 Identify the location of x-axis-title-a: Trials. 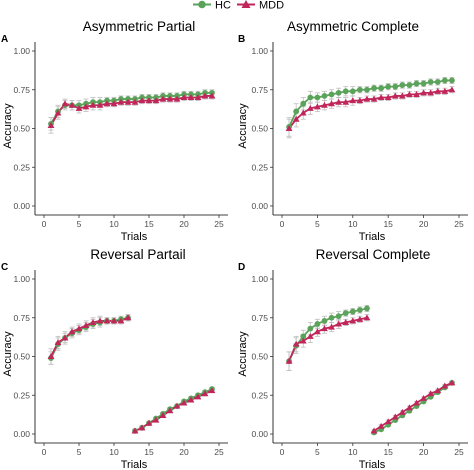
(134, 237).